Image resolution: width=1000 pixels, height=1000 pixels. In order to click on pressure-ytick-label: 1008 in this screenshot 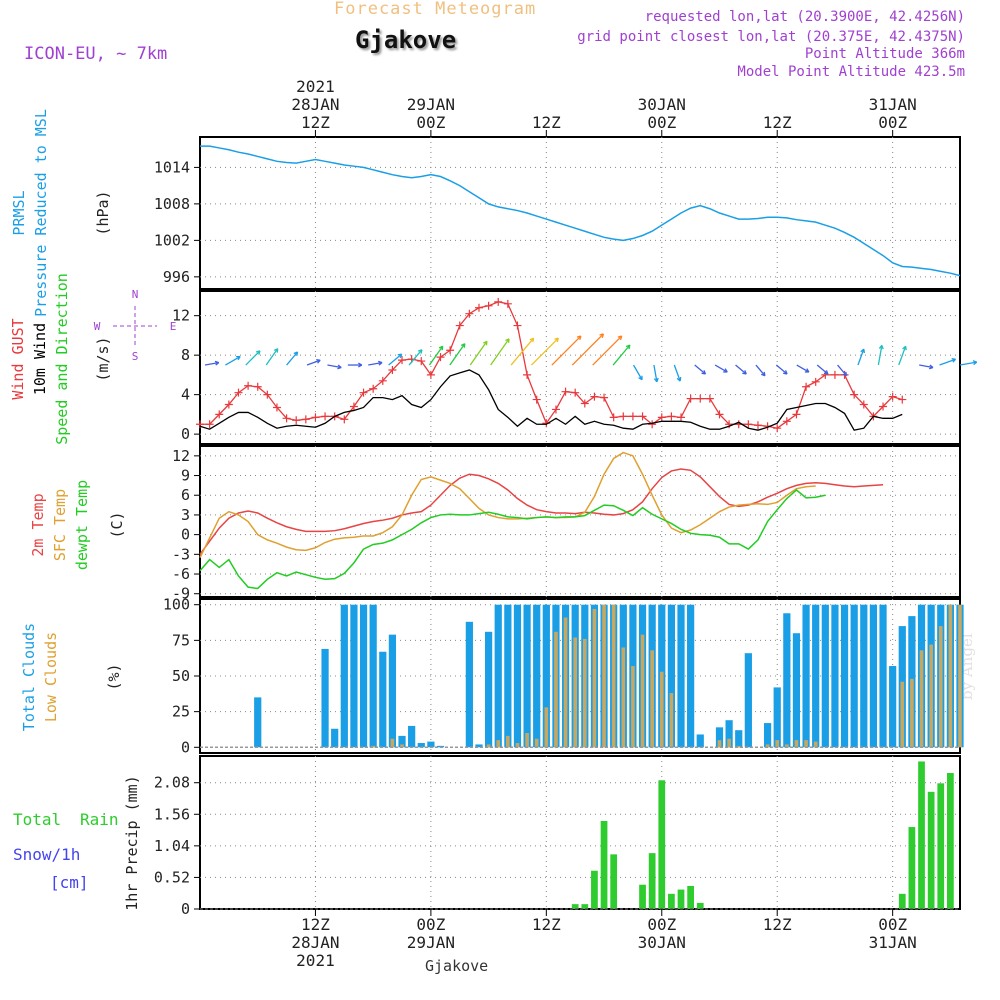, I will do `click(172, 204)`.